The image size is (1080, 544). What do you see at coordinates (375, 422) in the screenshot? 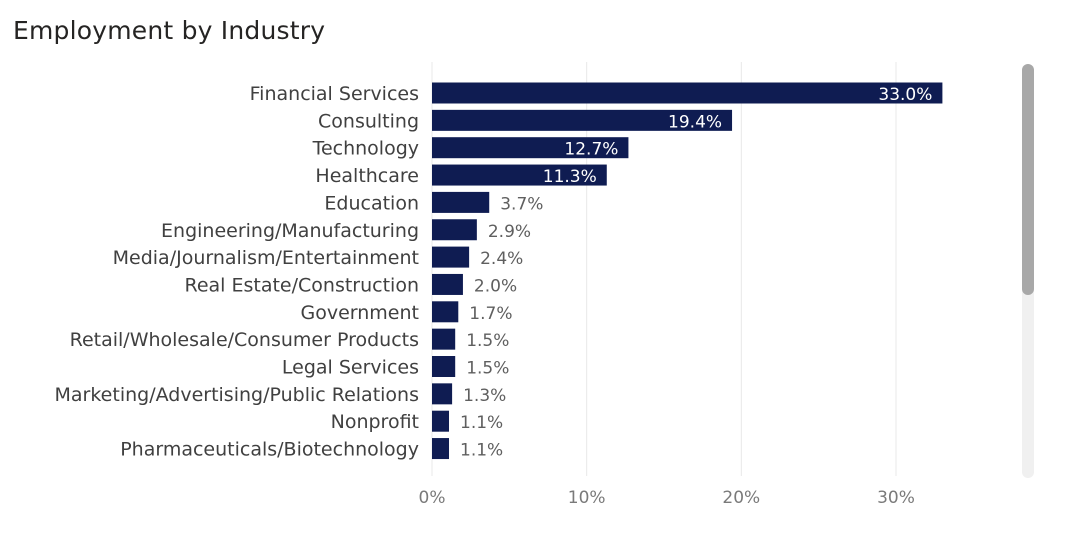
I see `category-label: Nonprofit` at bounding box center [375, 422].